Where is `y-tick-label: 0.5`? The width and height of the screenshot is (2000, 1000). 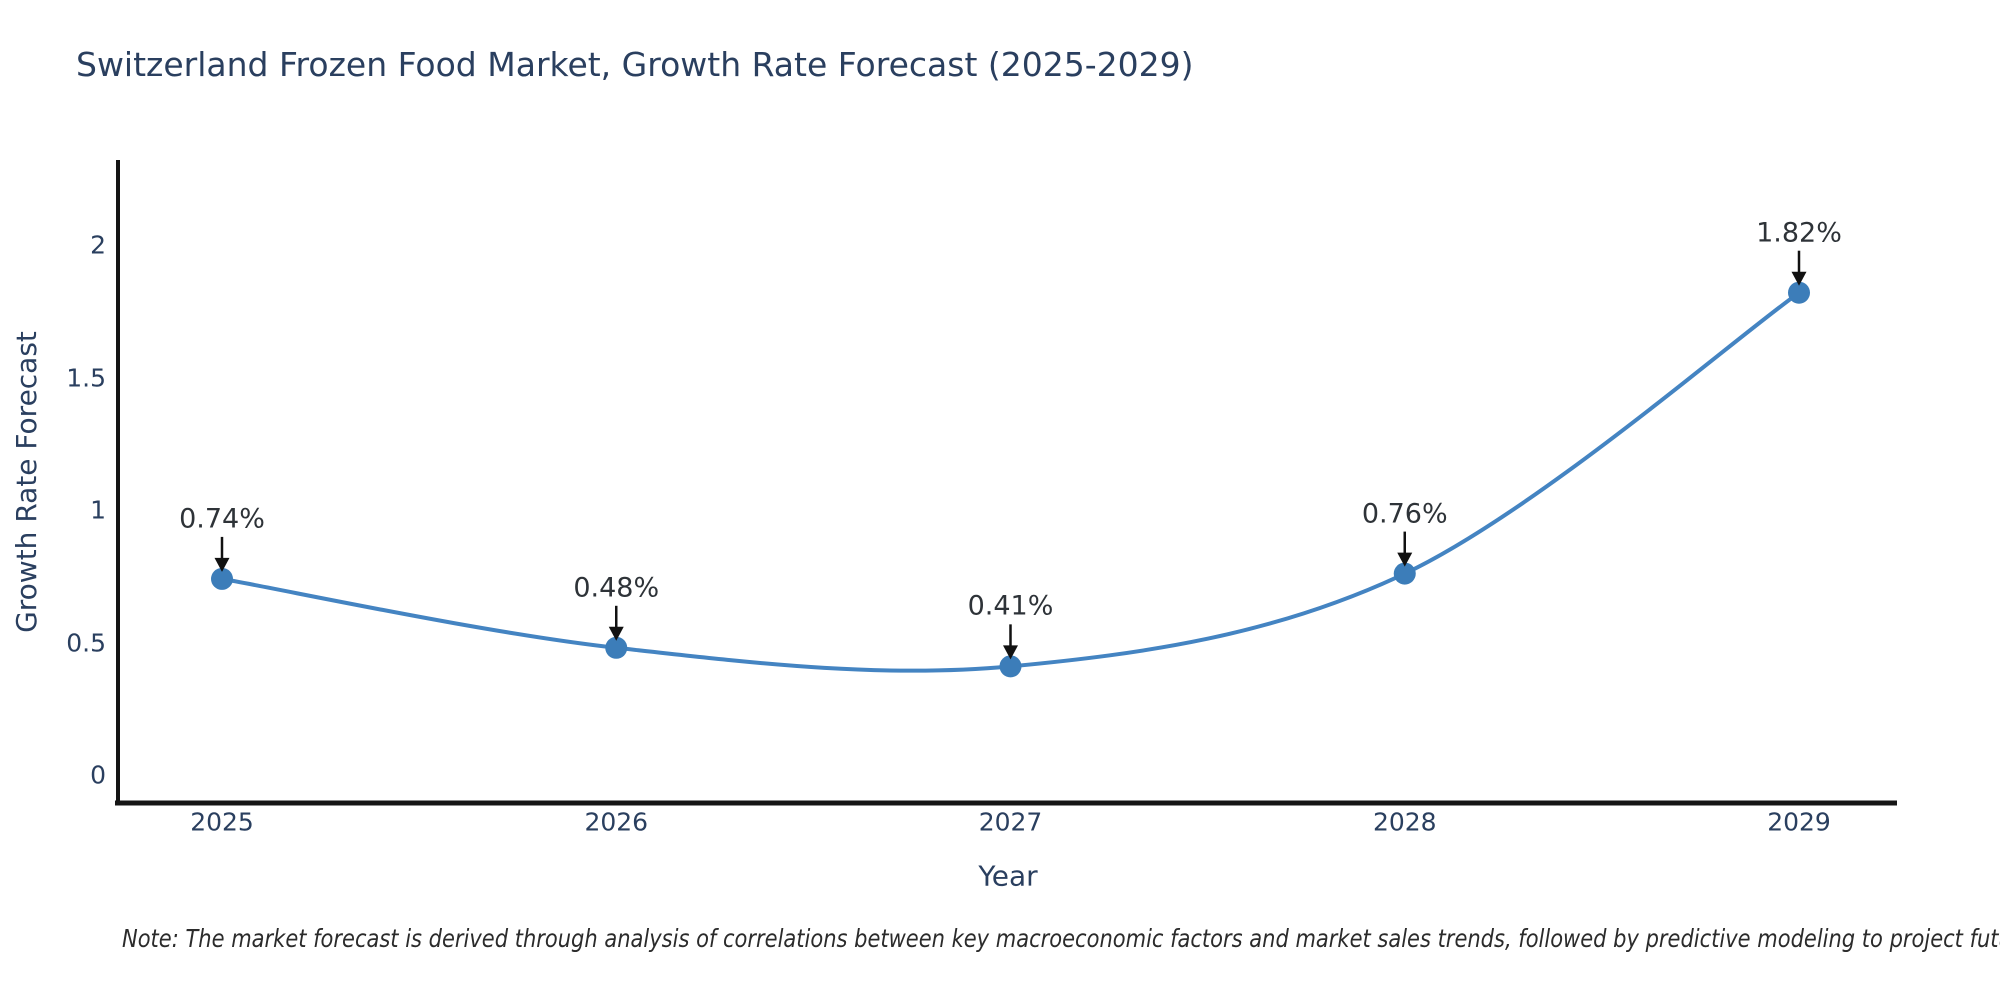
y-tick-label: 0.5 is located at coordinates (86, 642).